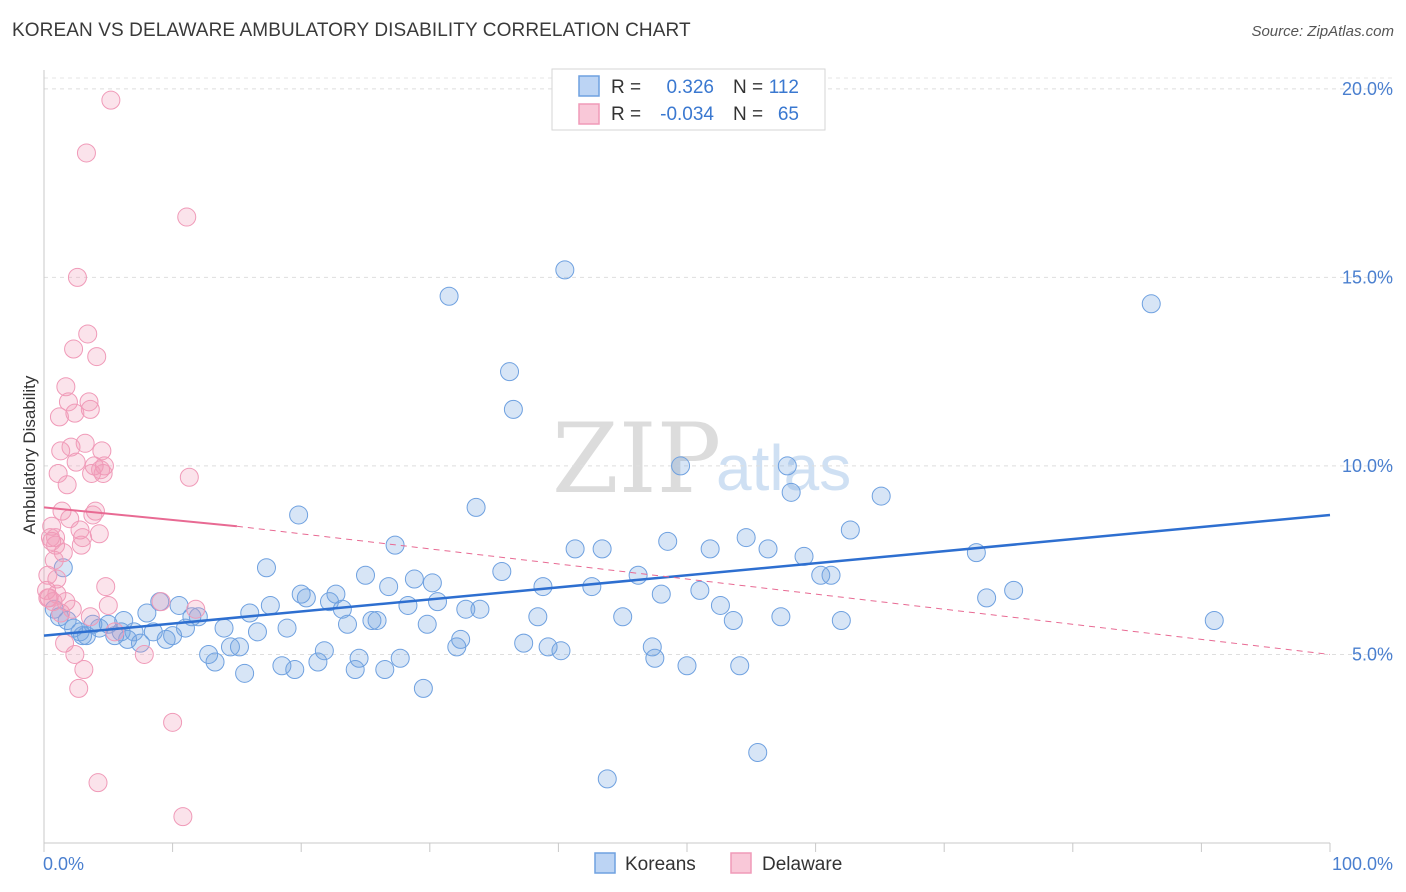 This screenshot has height=892, width=1406. Describe the element at coordinates (121, 458) in the screenshot. I see `delaware-points` at that location.